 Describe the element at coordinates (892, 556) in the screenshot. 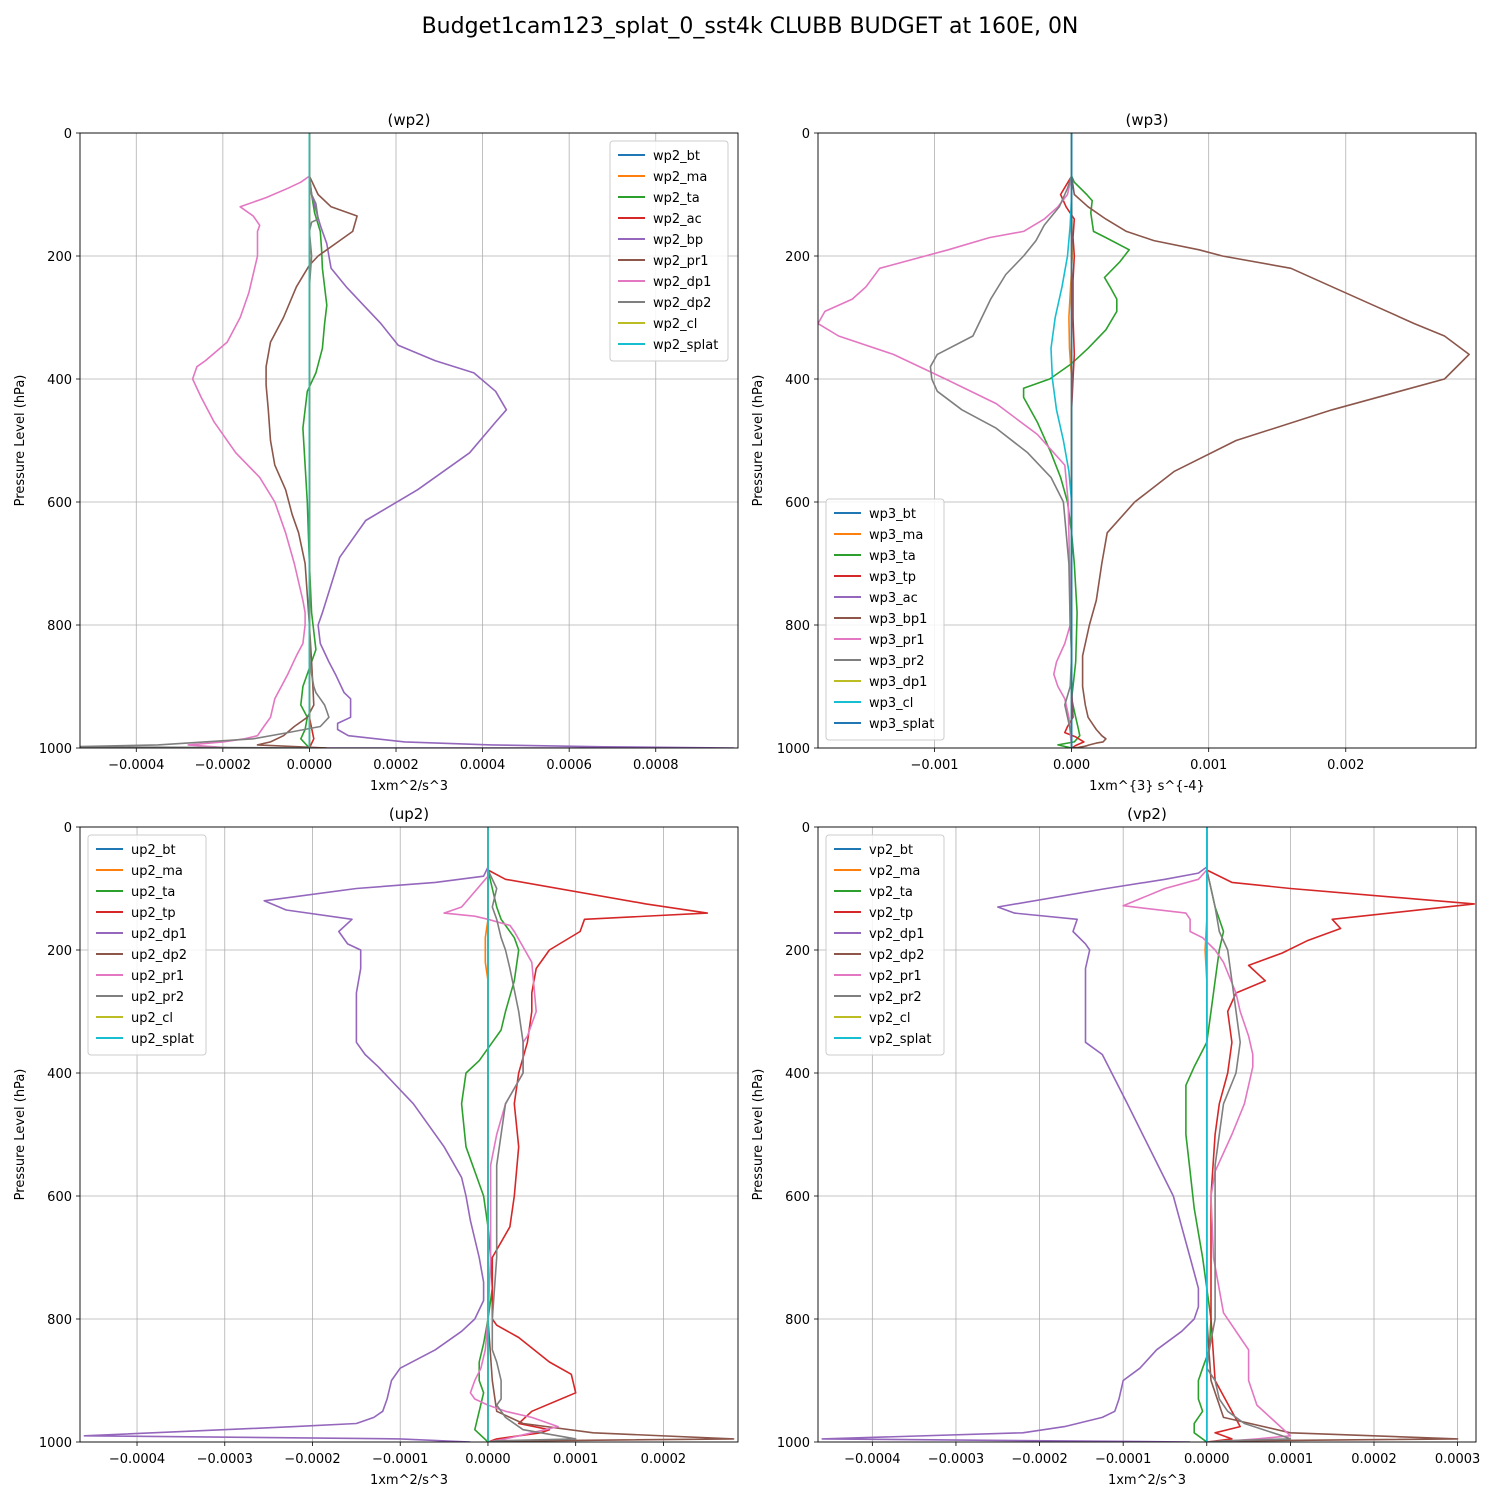

I see `legend-label: wp3_ta` at that location.